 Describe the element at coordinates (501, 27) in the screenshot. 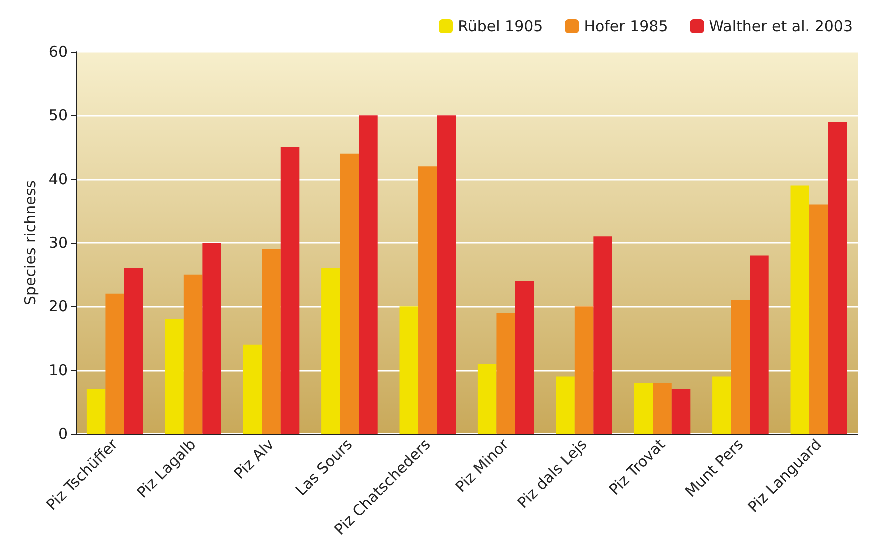

I see `legend-label: Rübel 1905` at that location.